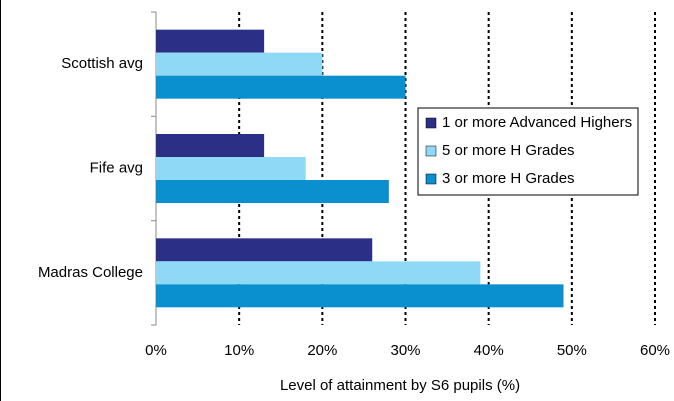 Image resolution: width=674 pixels, height=401 pixels. I want to click on y-tick-label: Madras College, so click(90, 272).